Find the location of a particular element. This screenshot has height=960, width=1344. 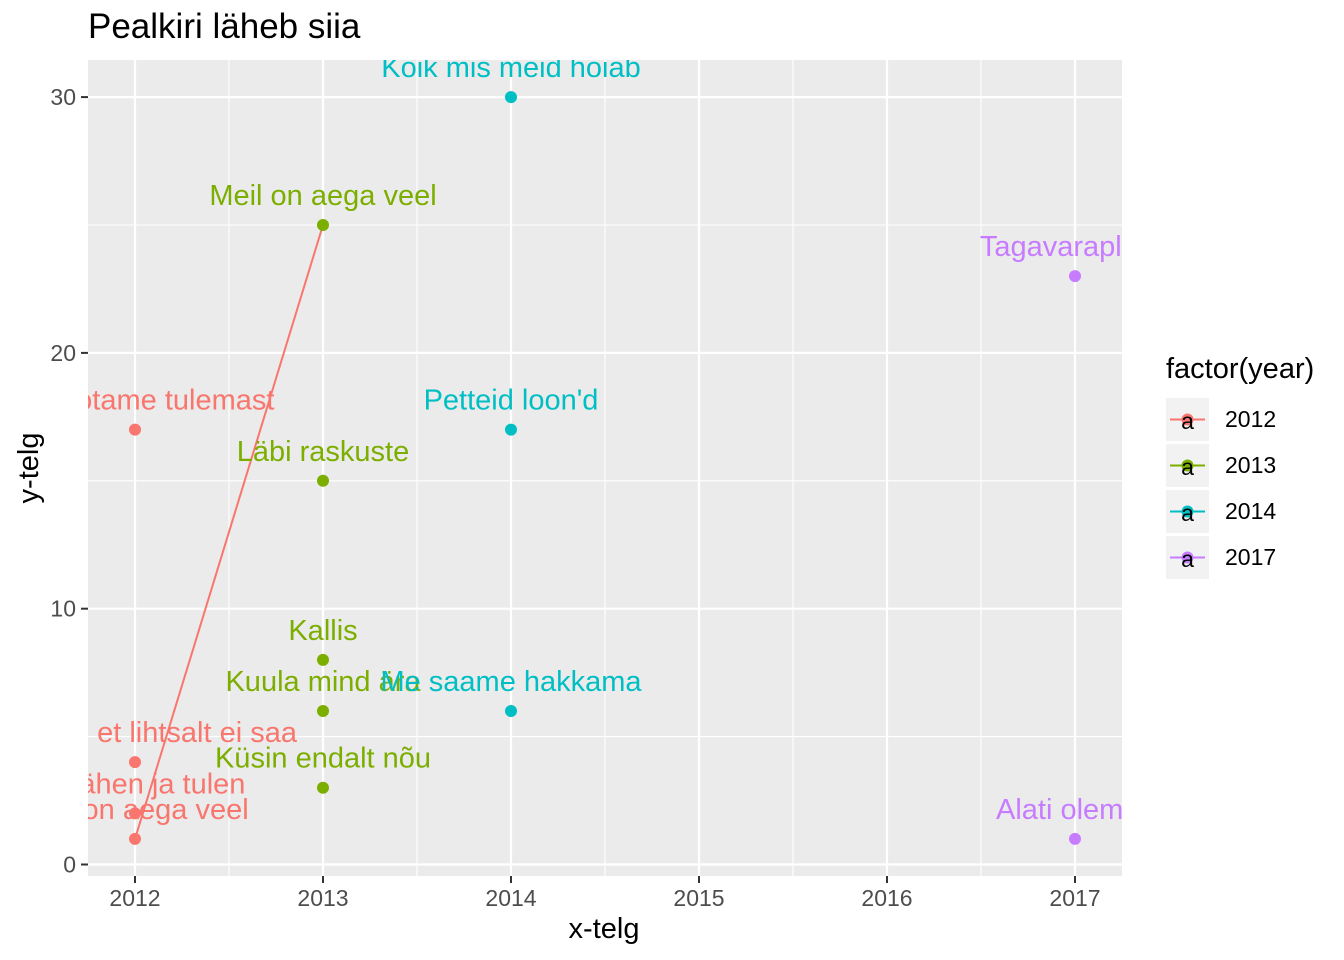

y-tick-label: 0 is located at coordinates (69, 864).